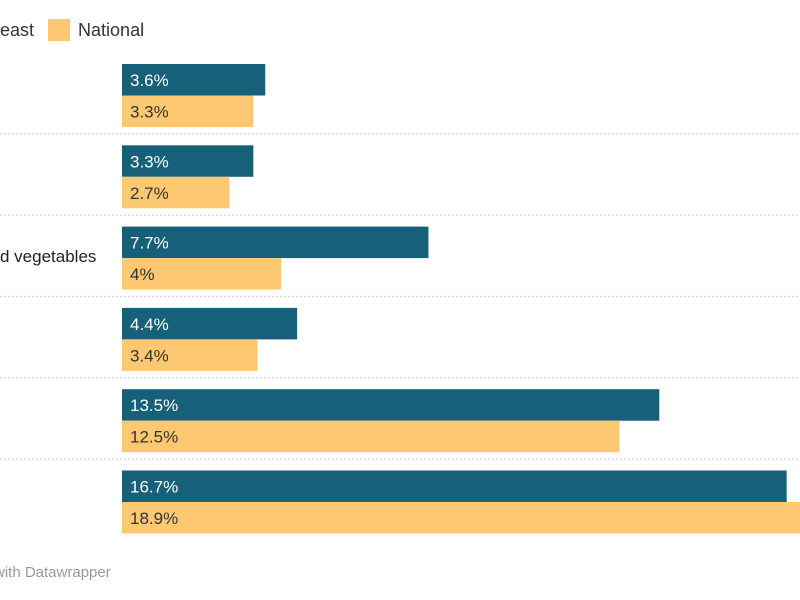 This screenshot has width=800, height=600. I want to click on data-label: 16.7%, so click(154, 487).